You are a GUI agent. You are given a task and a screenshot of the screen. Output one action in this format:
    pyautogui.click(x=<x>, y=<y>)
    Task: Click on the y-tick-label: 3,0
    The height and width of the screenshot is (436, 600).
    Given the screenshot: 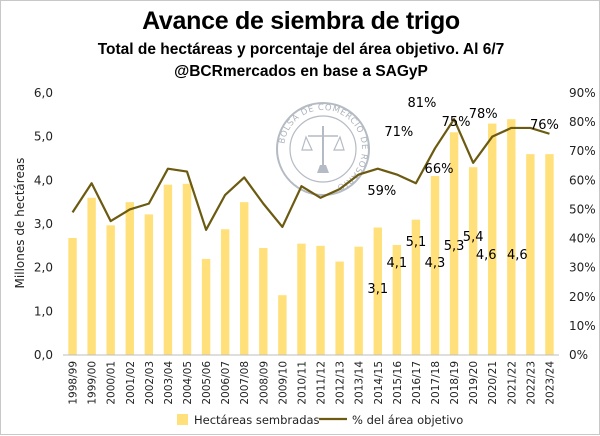 What is the action you would take?
    pyautogui.click(x=43, y=224)
    